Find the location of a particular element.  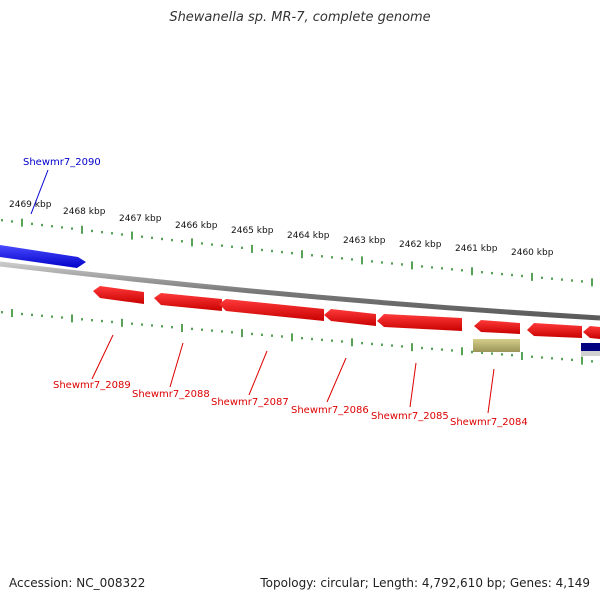

scale-ticks-bottom is located at coordinates (297, 337).